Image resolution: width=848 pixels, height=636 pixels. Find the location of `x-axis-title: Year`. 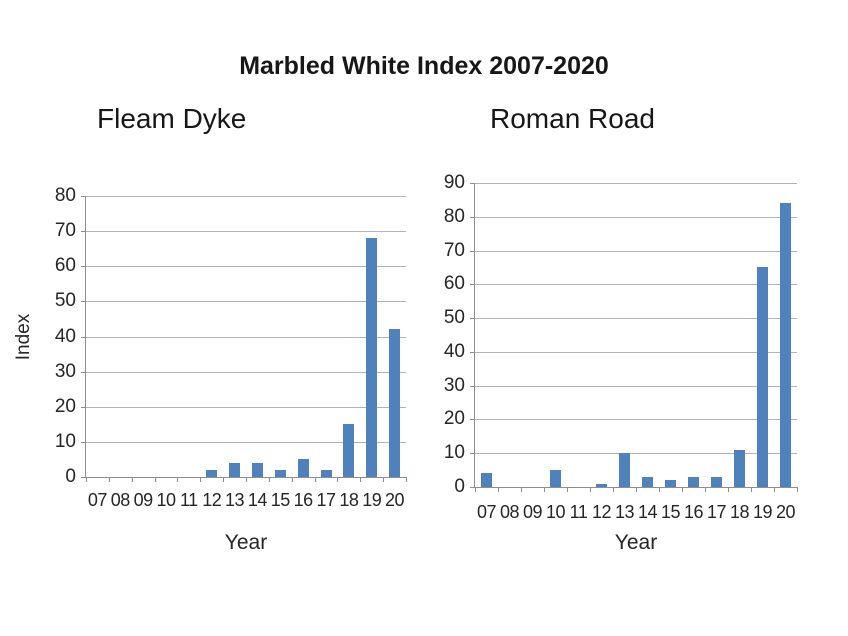

x-axis-title: Year is located at coordinates (246, 542).